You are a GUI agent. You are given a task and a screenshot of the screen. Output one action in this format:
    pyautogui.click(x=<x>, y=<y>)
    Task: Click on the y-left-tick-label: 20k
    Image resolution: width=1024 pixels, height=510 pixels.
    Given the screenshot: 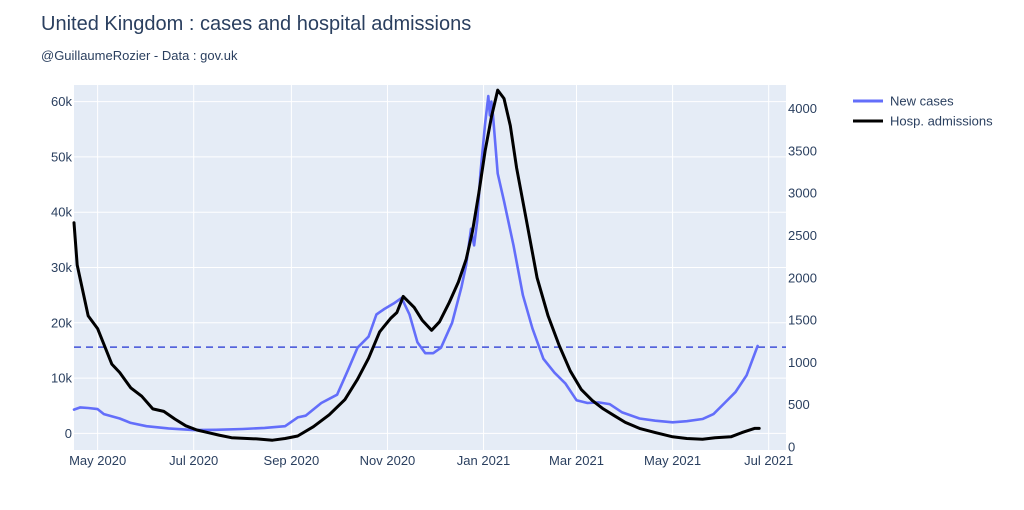 What is the action you would take?
    pyautogui.click(x=61, y=322)
    